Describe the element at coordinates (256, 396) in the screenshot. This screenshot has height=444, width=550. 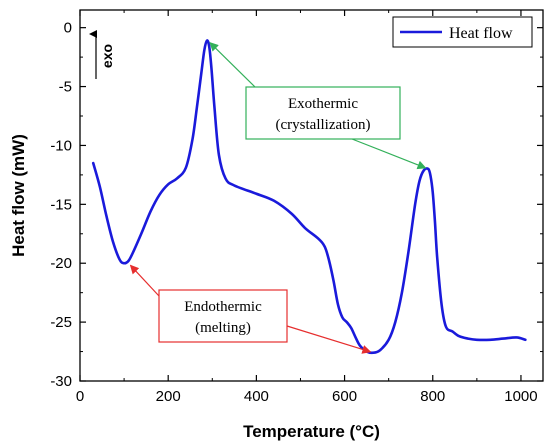
I see `x-tick-label-2: 400` at that location.